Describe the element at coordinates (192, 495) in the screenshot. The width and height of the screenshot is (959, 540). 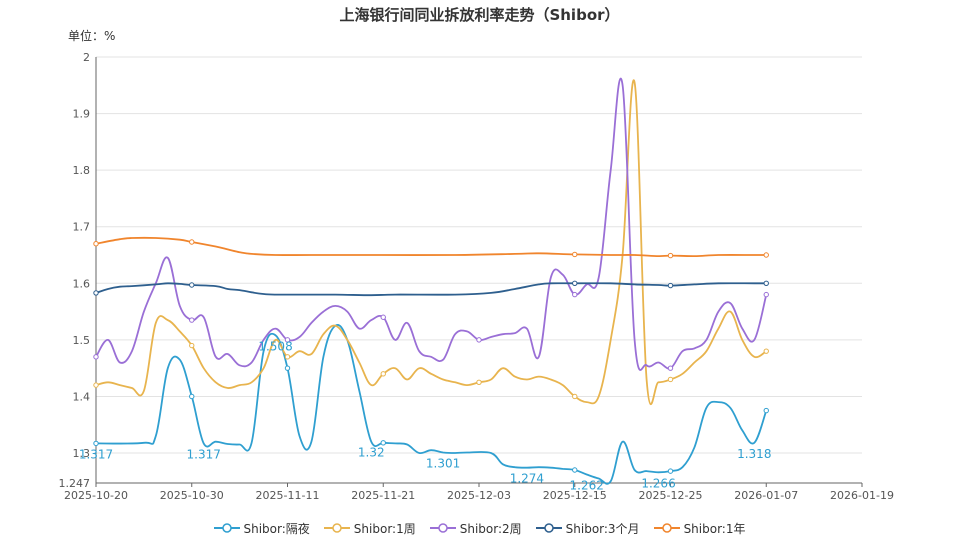
I see `x-tick-label: 2025-10-30` at that location.